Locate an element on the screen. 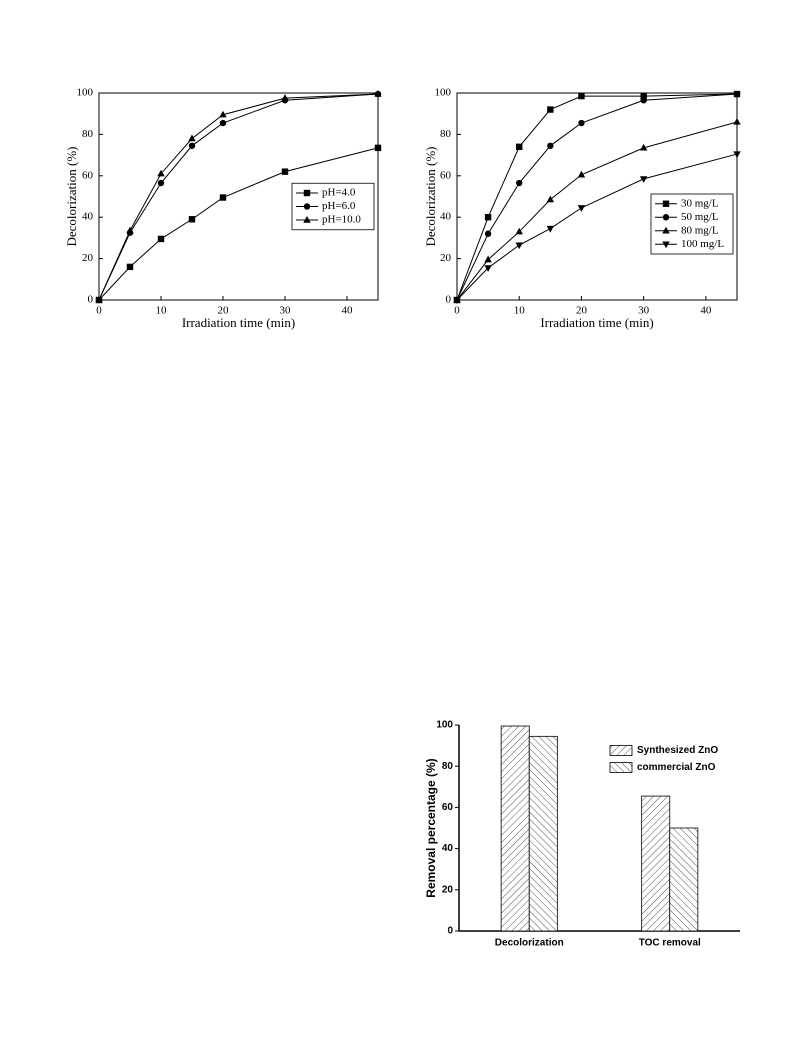 This screenshot has width=793, height=1057. x-tick-label: TOC removal is located at coordinates (670, 943).